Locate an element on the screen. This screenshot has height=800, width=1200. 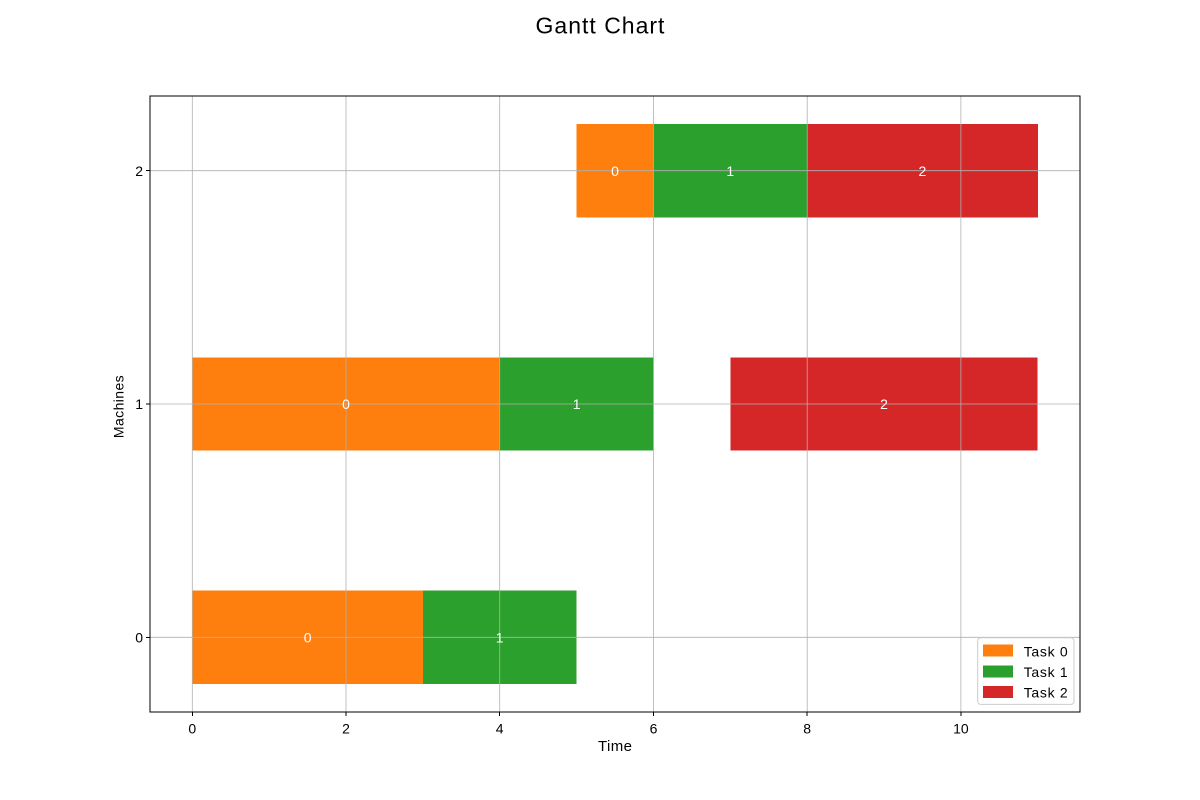
svg-text: 6 is located at coordinates (654, 728).